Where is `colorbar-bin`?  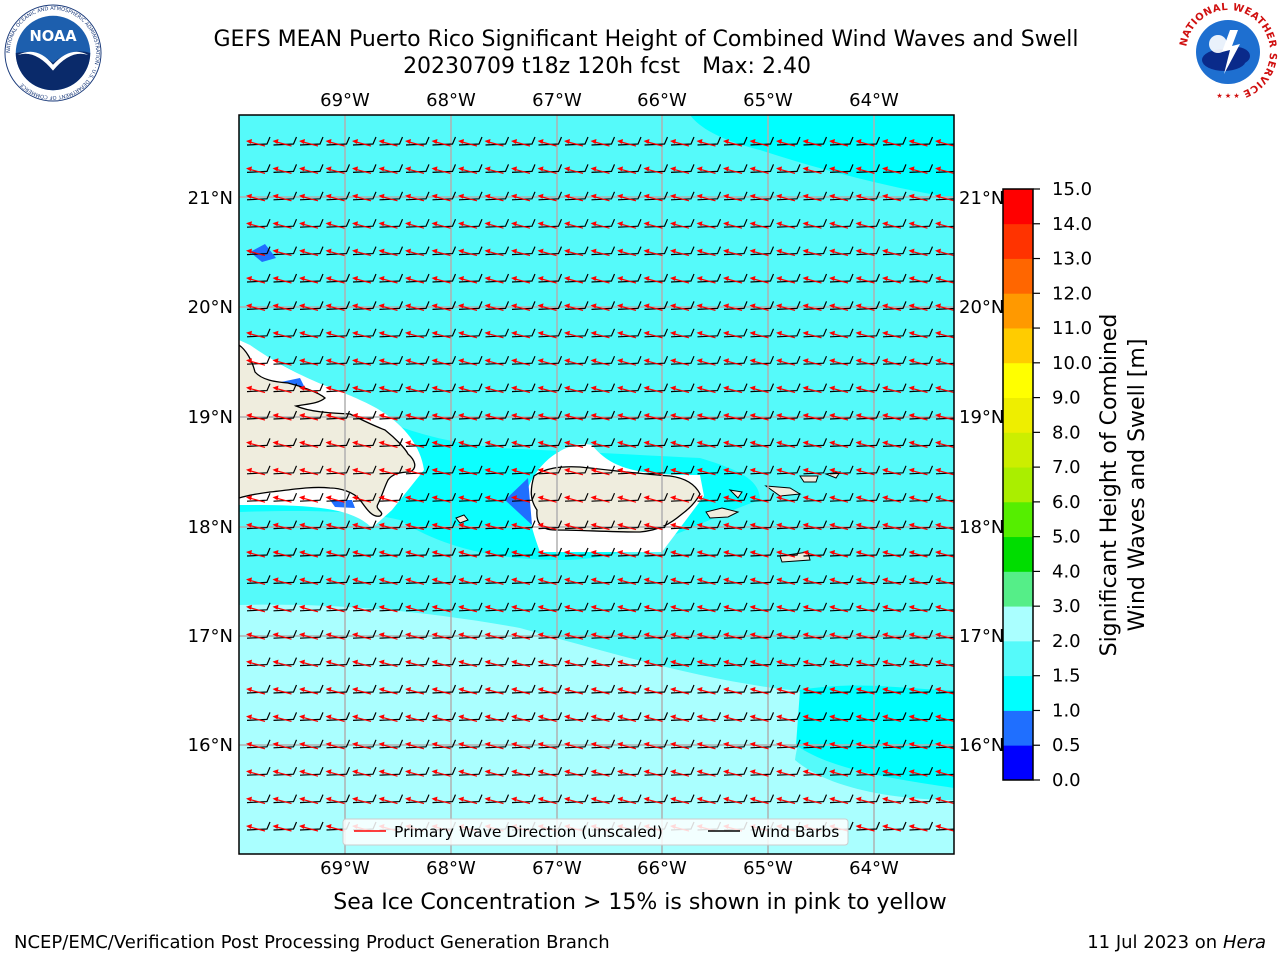 colorbar-bin is located at coordinates (1018, 554).